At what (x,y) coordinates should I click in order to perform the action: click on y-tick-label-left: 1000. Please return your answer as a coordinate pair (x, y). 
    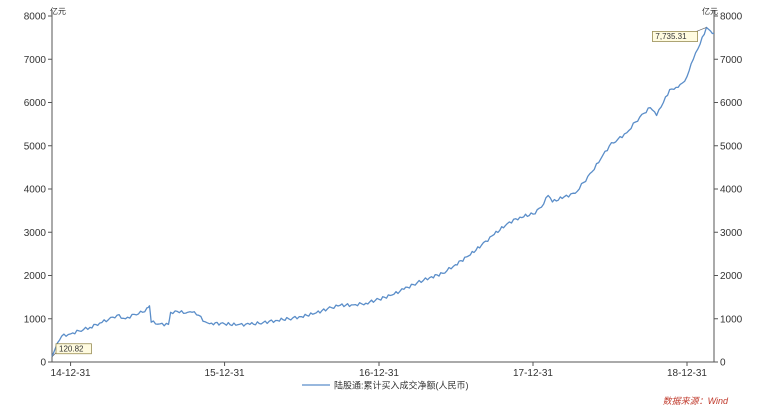
    Looking at the image, I should click on (35, 319).